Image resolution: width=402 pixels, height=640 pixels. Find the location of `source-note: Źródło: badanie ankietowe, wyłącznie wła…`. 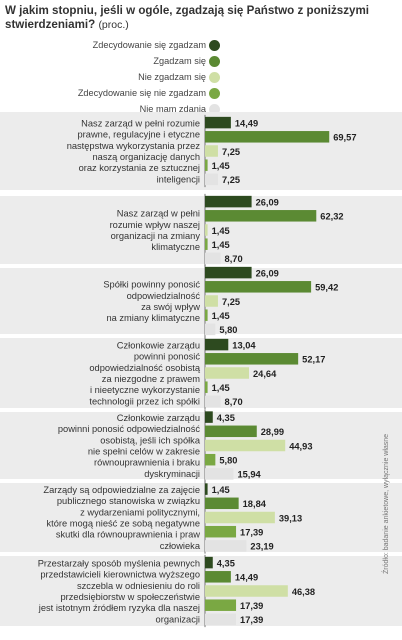

source-note: Źródło: badanie ankietowe, wyłącznie wła… is located at coordinates (386, 503).